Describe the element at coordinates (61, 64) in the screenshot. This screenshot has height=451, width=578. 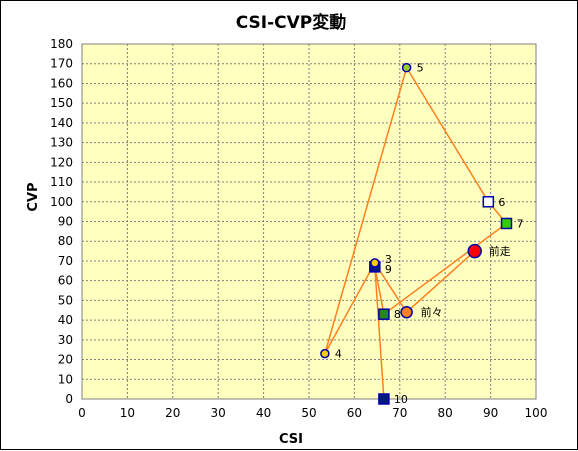
I see `y-tick-label: 170` at that location.